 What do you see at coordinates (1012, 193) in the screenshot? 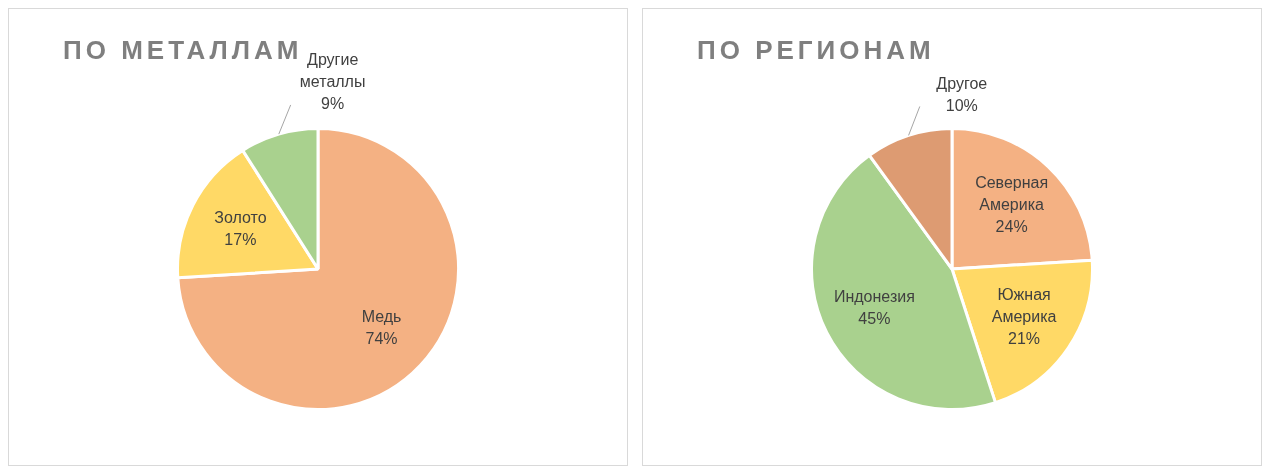
I see `slice-label: Северная Америка` at bounding box center [1012, 193].